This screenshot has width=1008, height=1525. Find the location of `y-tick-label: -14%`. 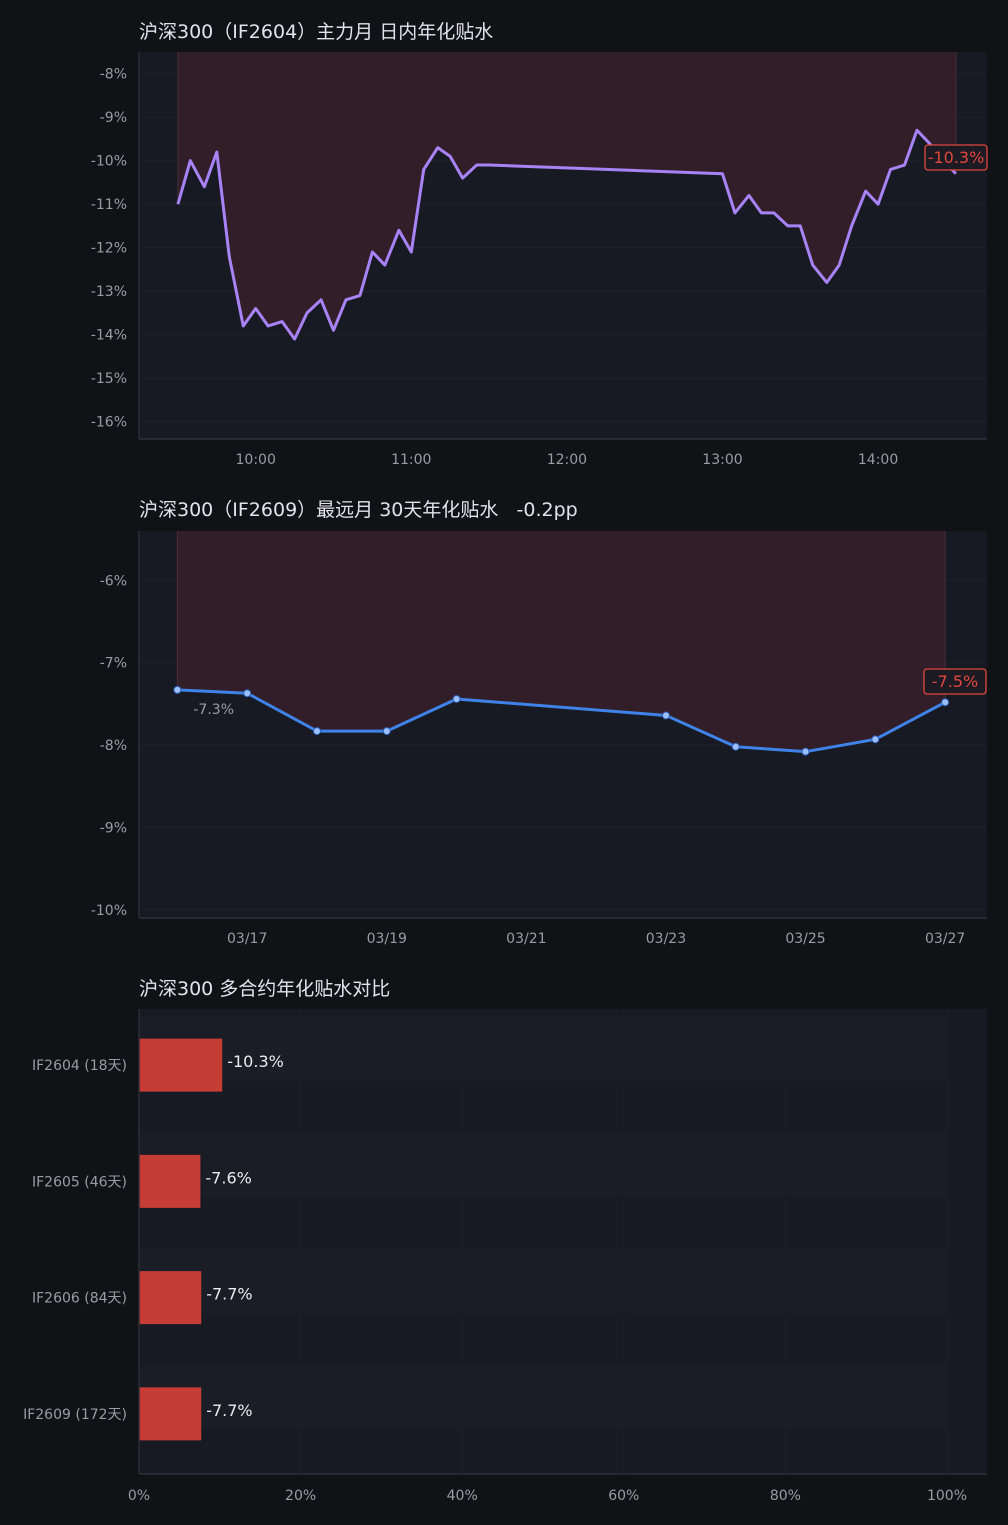

y-tick-label: -14% is located at coordinates (109, 336).